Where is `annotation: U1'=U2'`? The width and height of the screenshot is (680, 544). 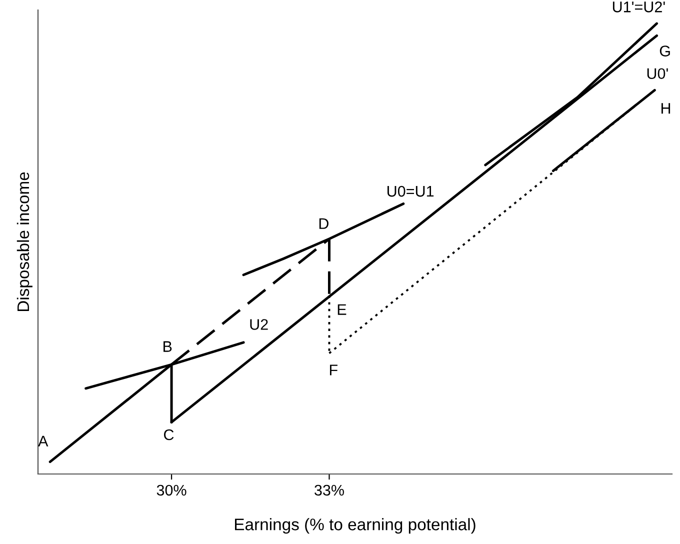
annotation: U1'=U2' is located at coordinates (638, 7).